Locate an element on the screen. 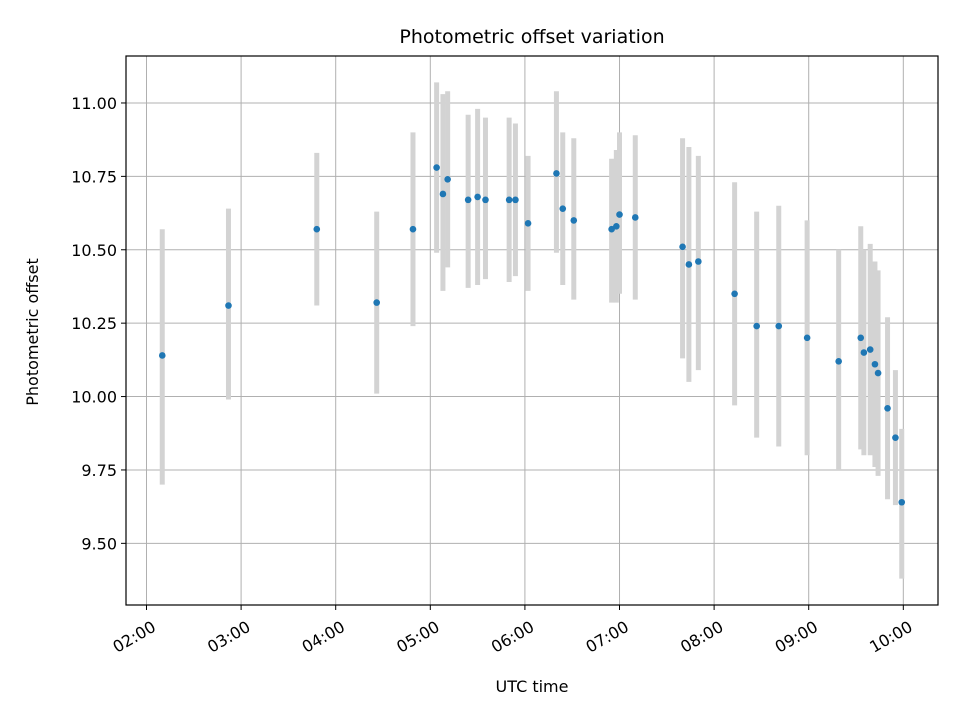  y-tick-label: 9.75 is located at coordinates (99, 470).